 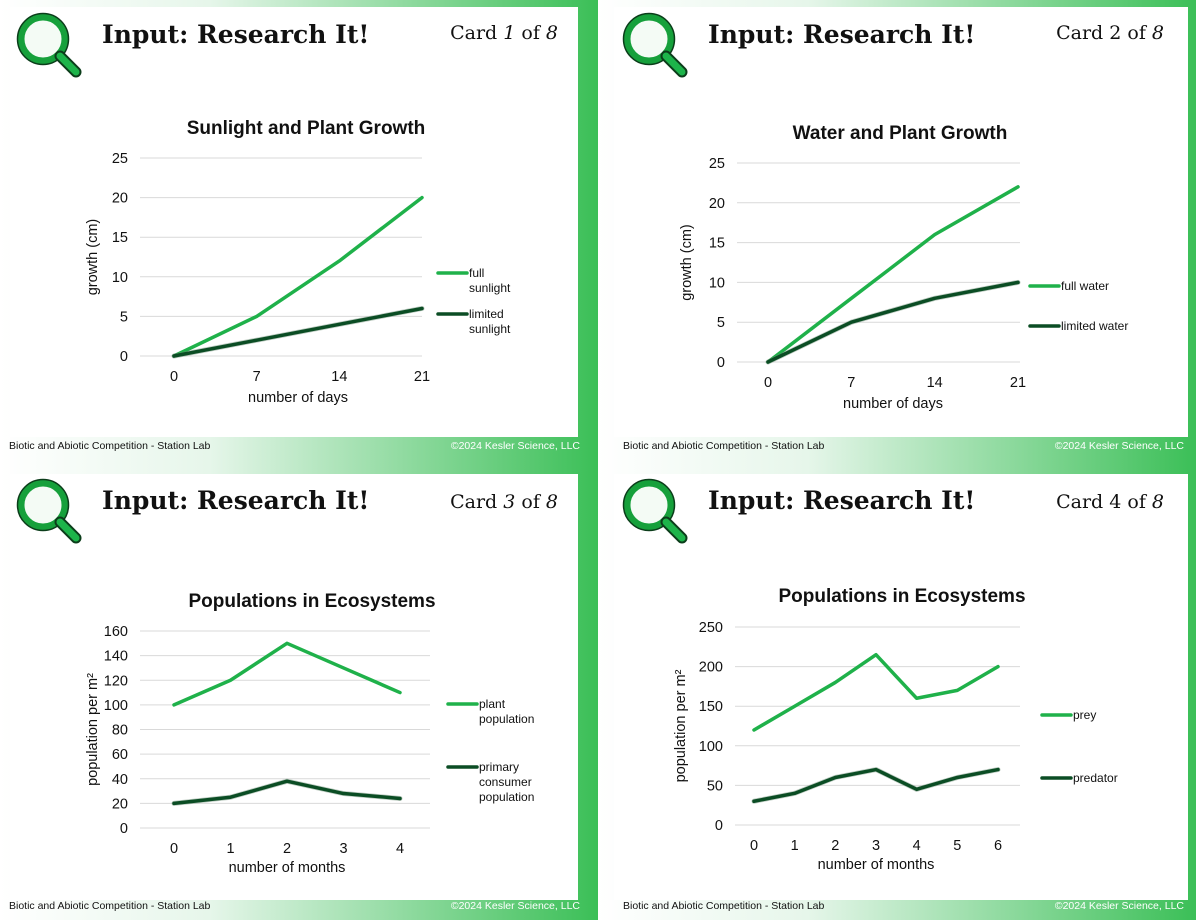 What do you see at coordinates (116, 681) in the screenshot?
I see `y-tick-label: 120` at bounding box center [116, 681].